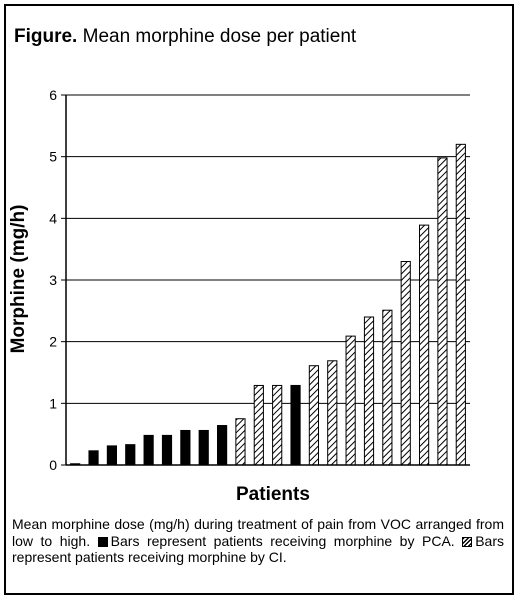  Describe the element at coordinates (53, 157) in the screenshot. I see `y-tick-label: 5` at that location.